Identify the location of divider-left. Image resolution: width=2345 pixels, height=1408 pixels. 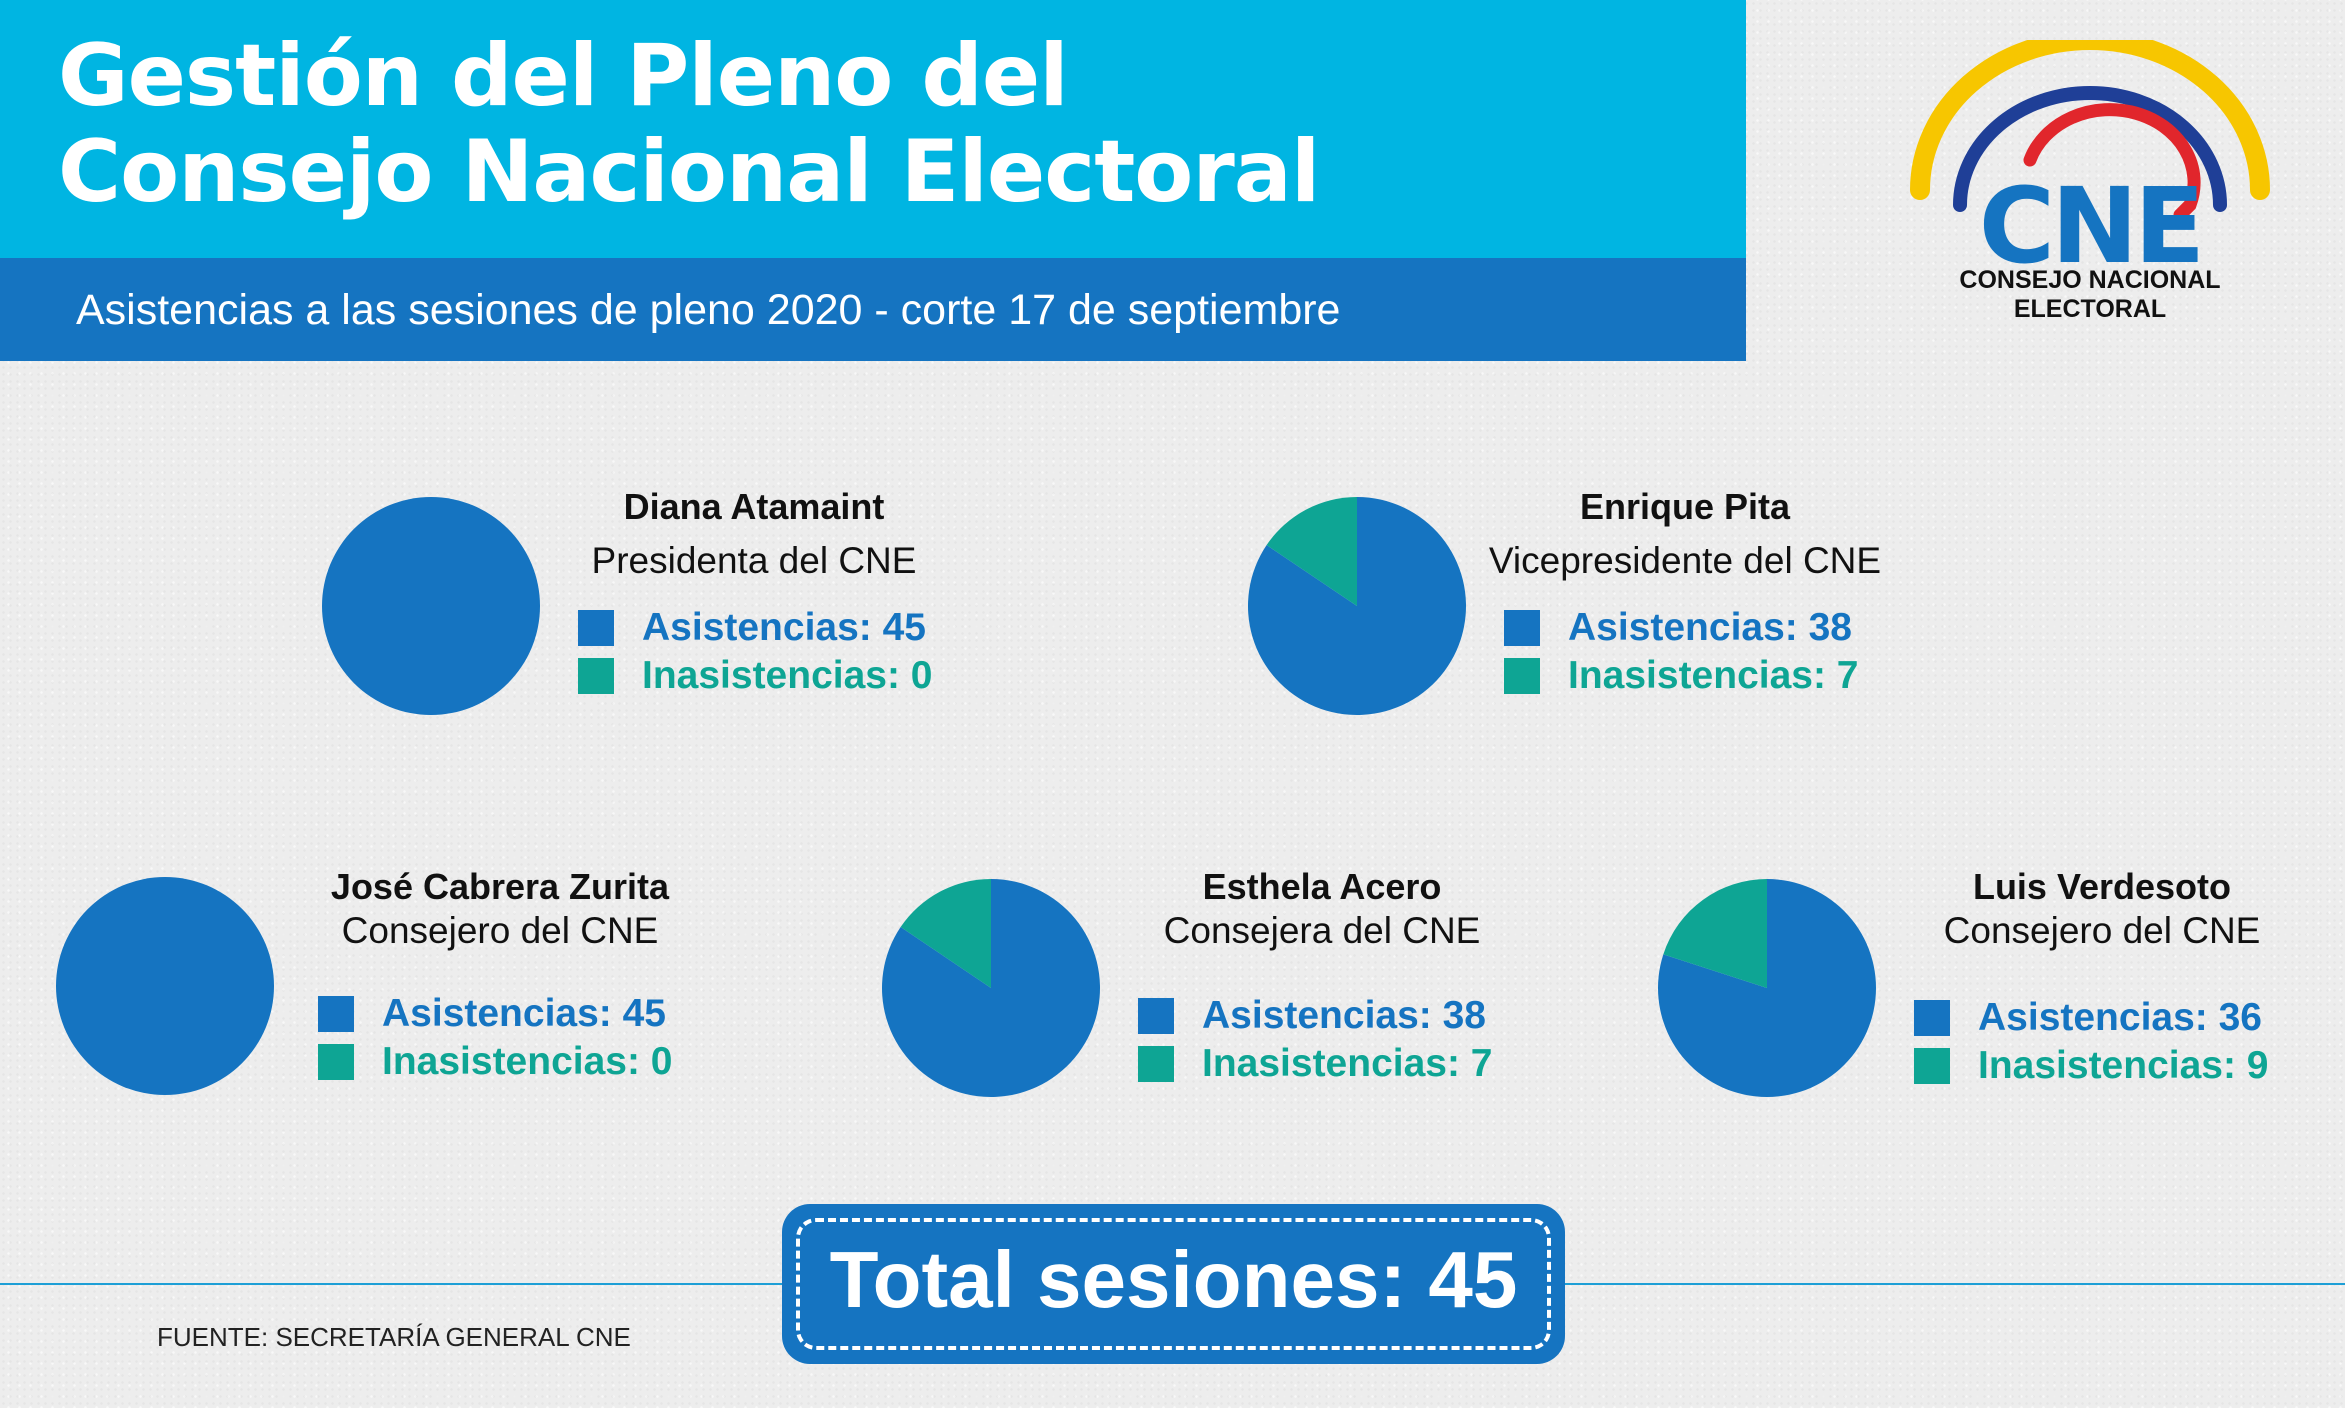
(391, 1284).